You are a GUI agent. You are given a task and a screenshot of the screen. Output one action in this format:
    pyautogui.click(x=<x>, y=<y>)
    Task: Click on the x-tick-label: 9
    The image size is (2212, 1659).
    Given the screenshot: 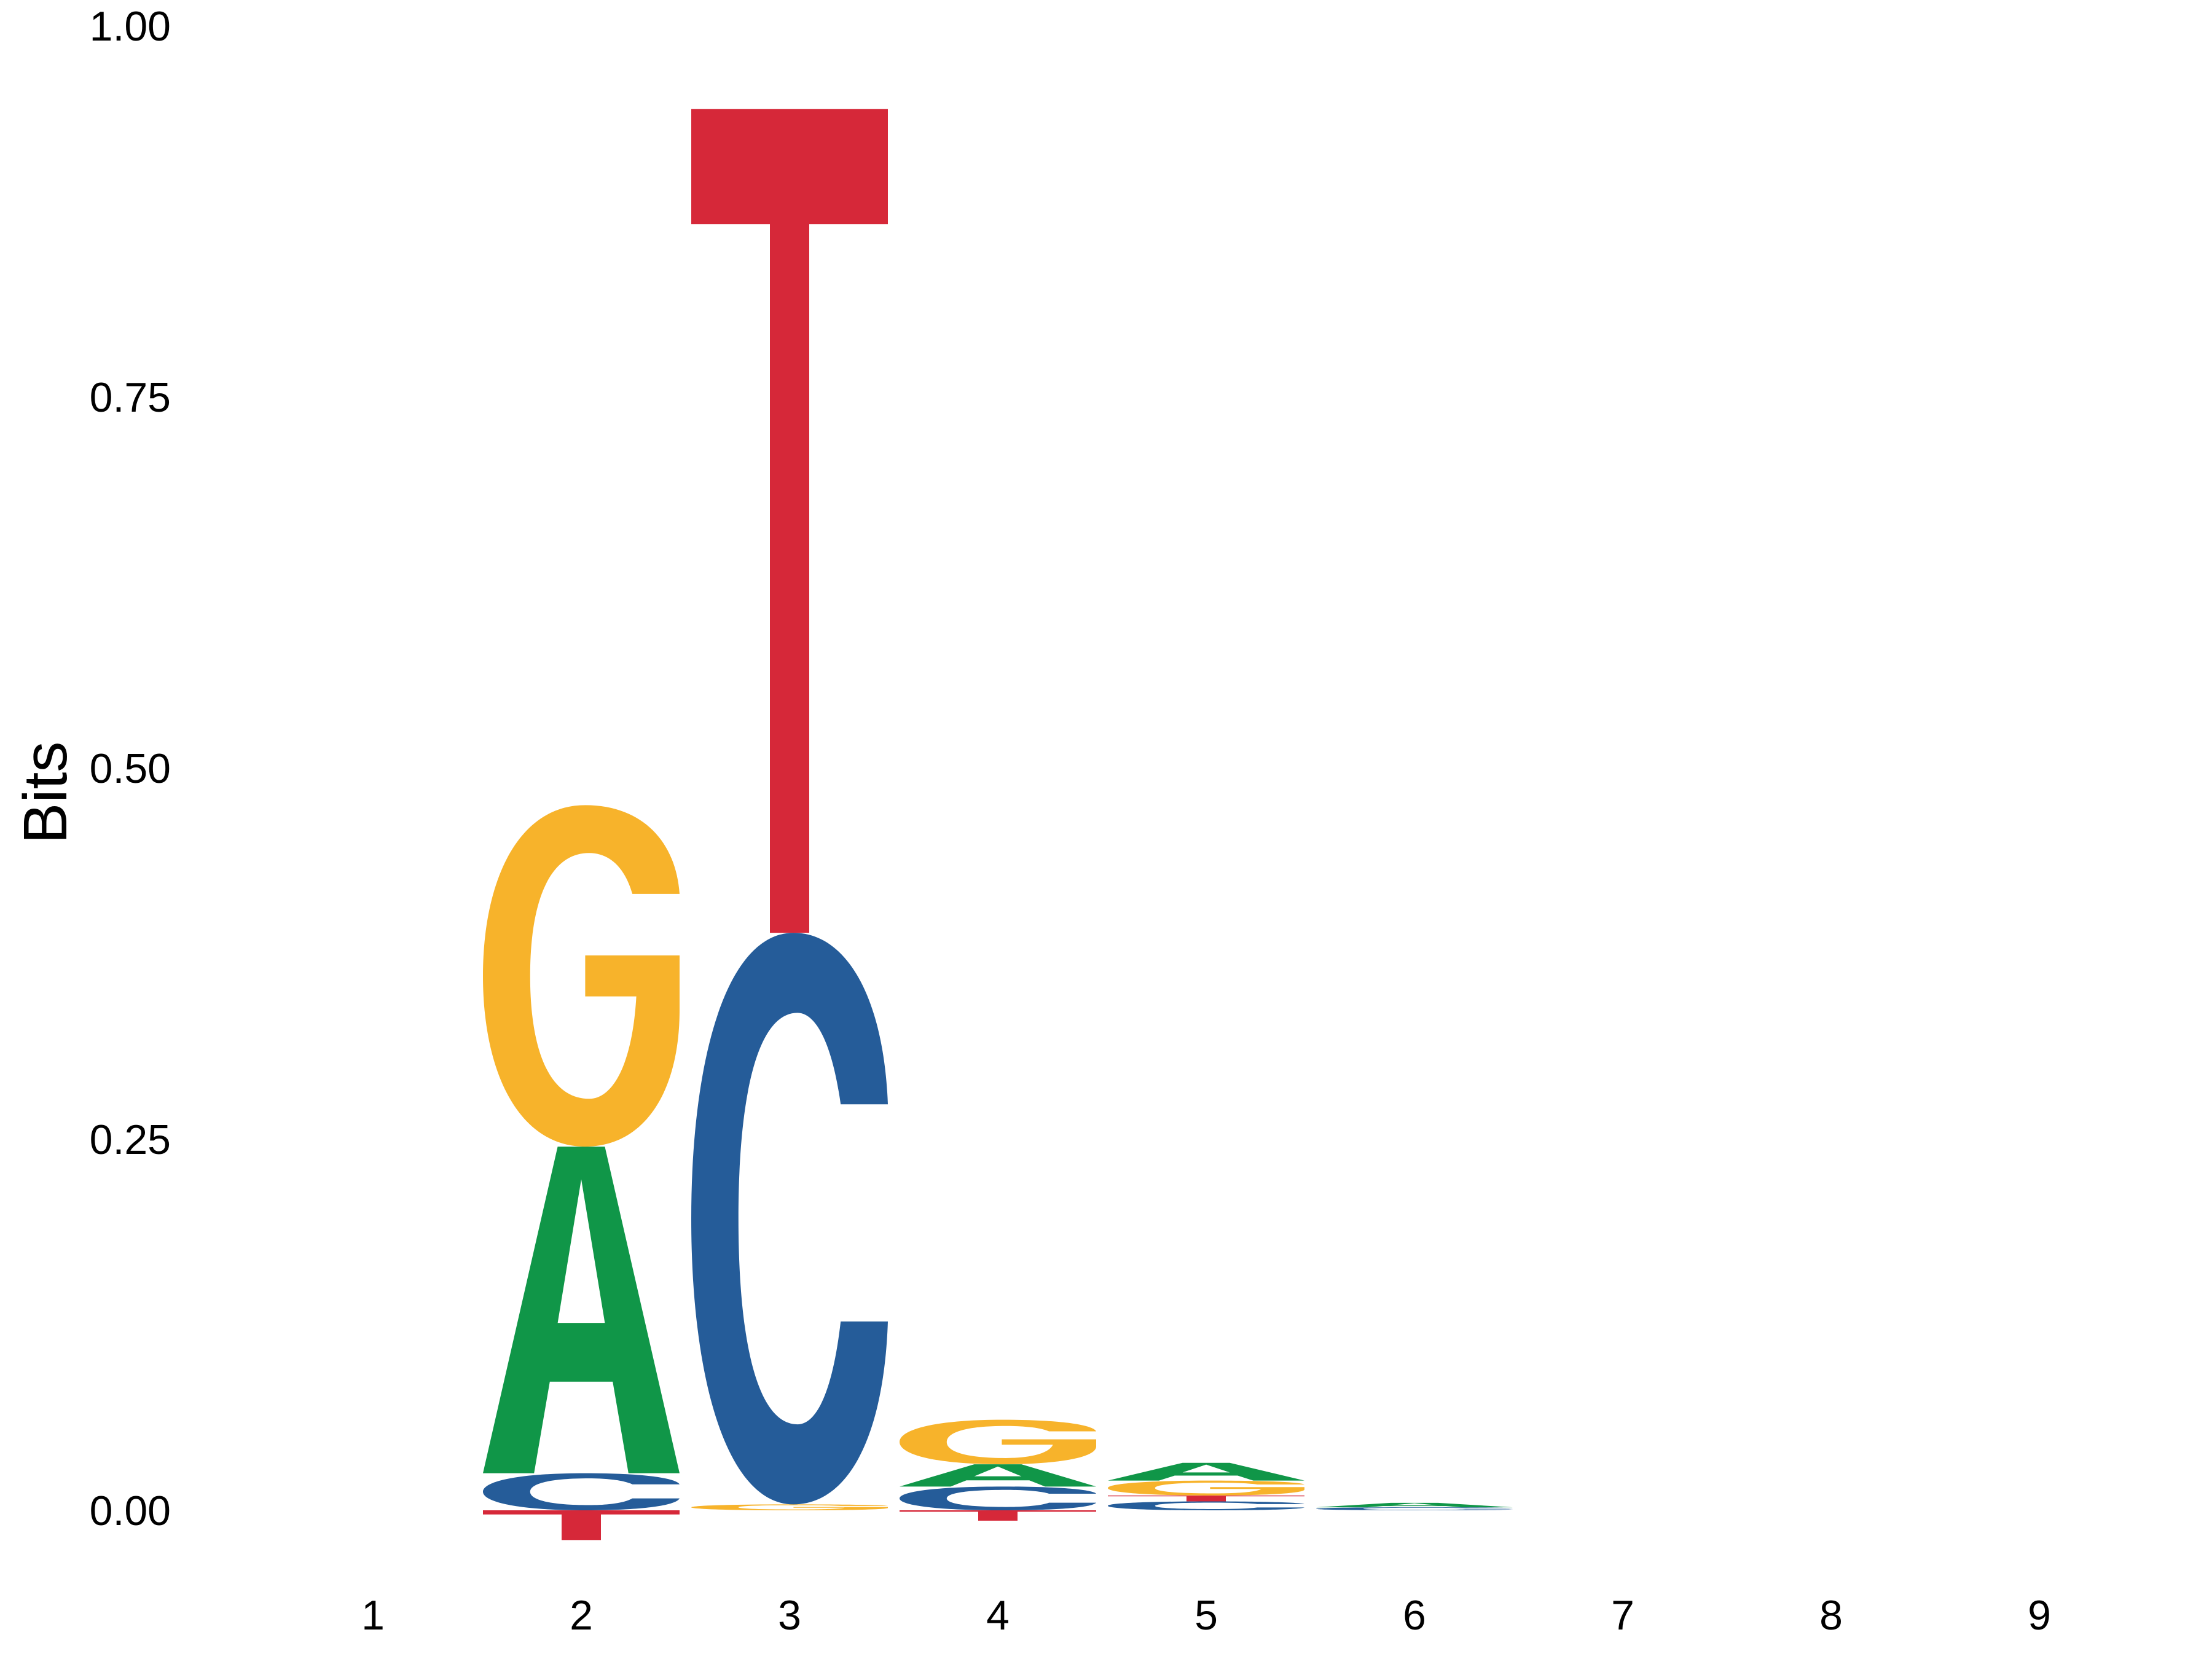 What is the action you would take?
    pyautogui.click(x=2039, y=1615)
    